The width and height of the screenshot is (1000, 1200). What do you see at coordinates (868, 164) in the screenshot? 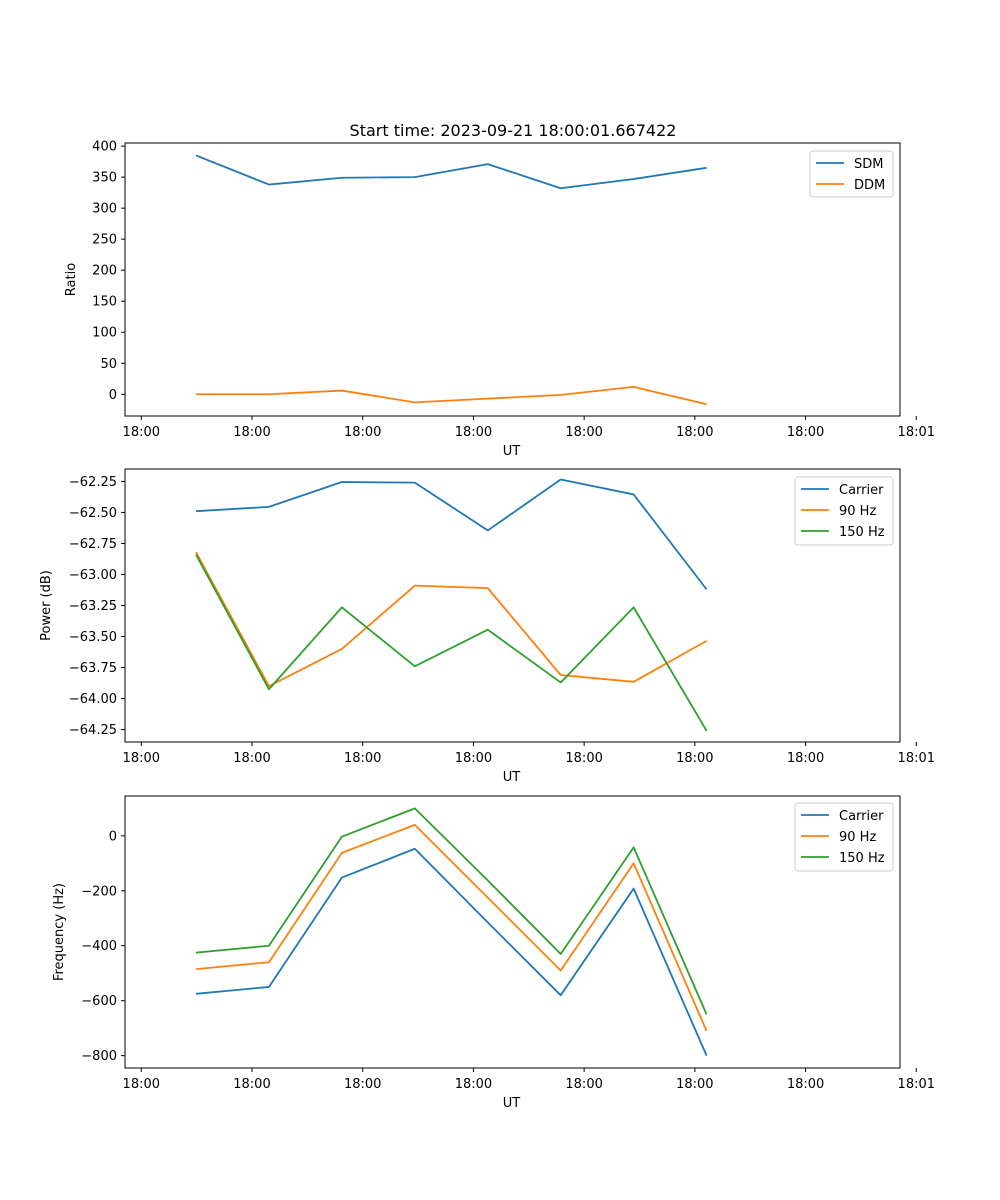
I see `legend-label: SDM` at bounding box center [868, 164].